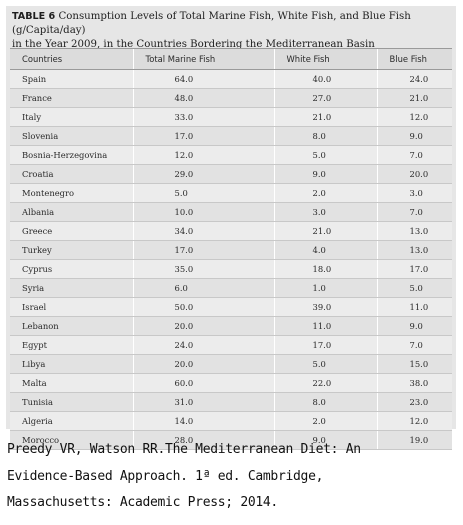  I want to click on cell-blue-fish: 15.0, so click(414, 364).